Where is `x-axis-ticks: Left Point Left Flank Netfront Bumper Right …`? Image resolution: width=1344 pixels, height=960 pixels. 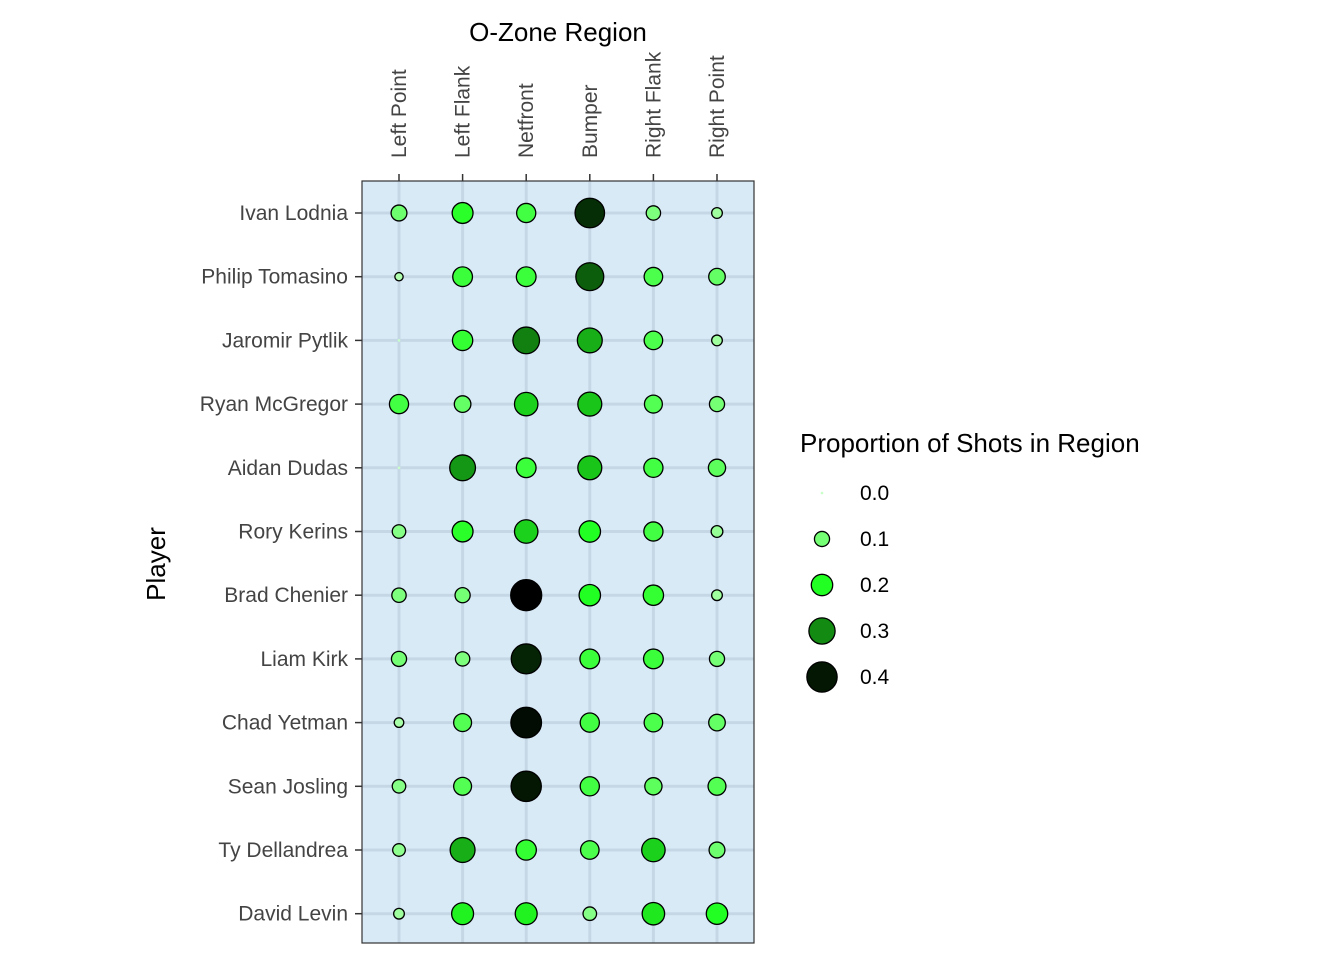 x-axis-ticks: Left Point Left Flank Netfront Bumper Right … is located at coordinates (558, 116).